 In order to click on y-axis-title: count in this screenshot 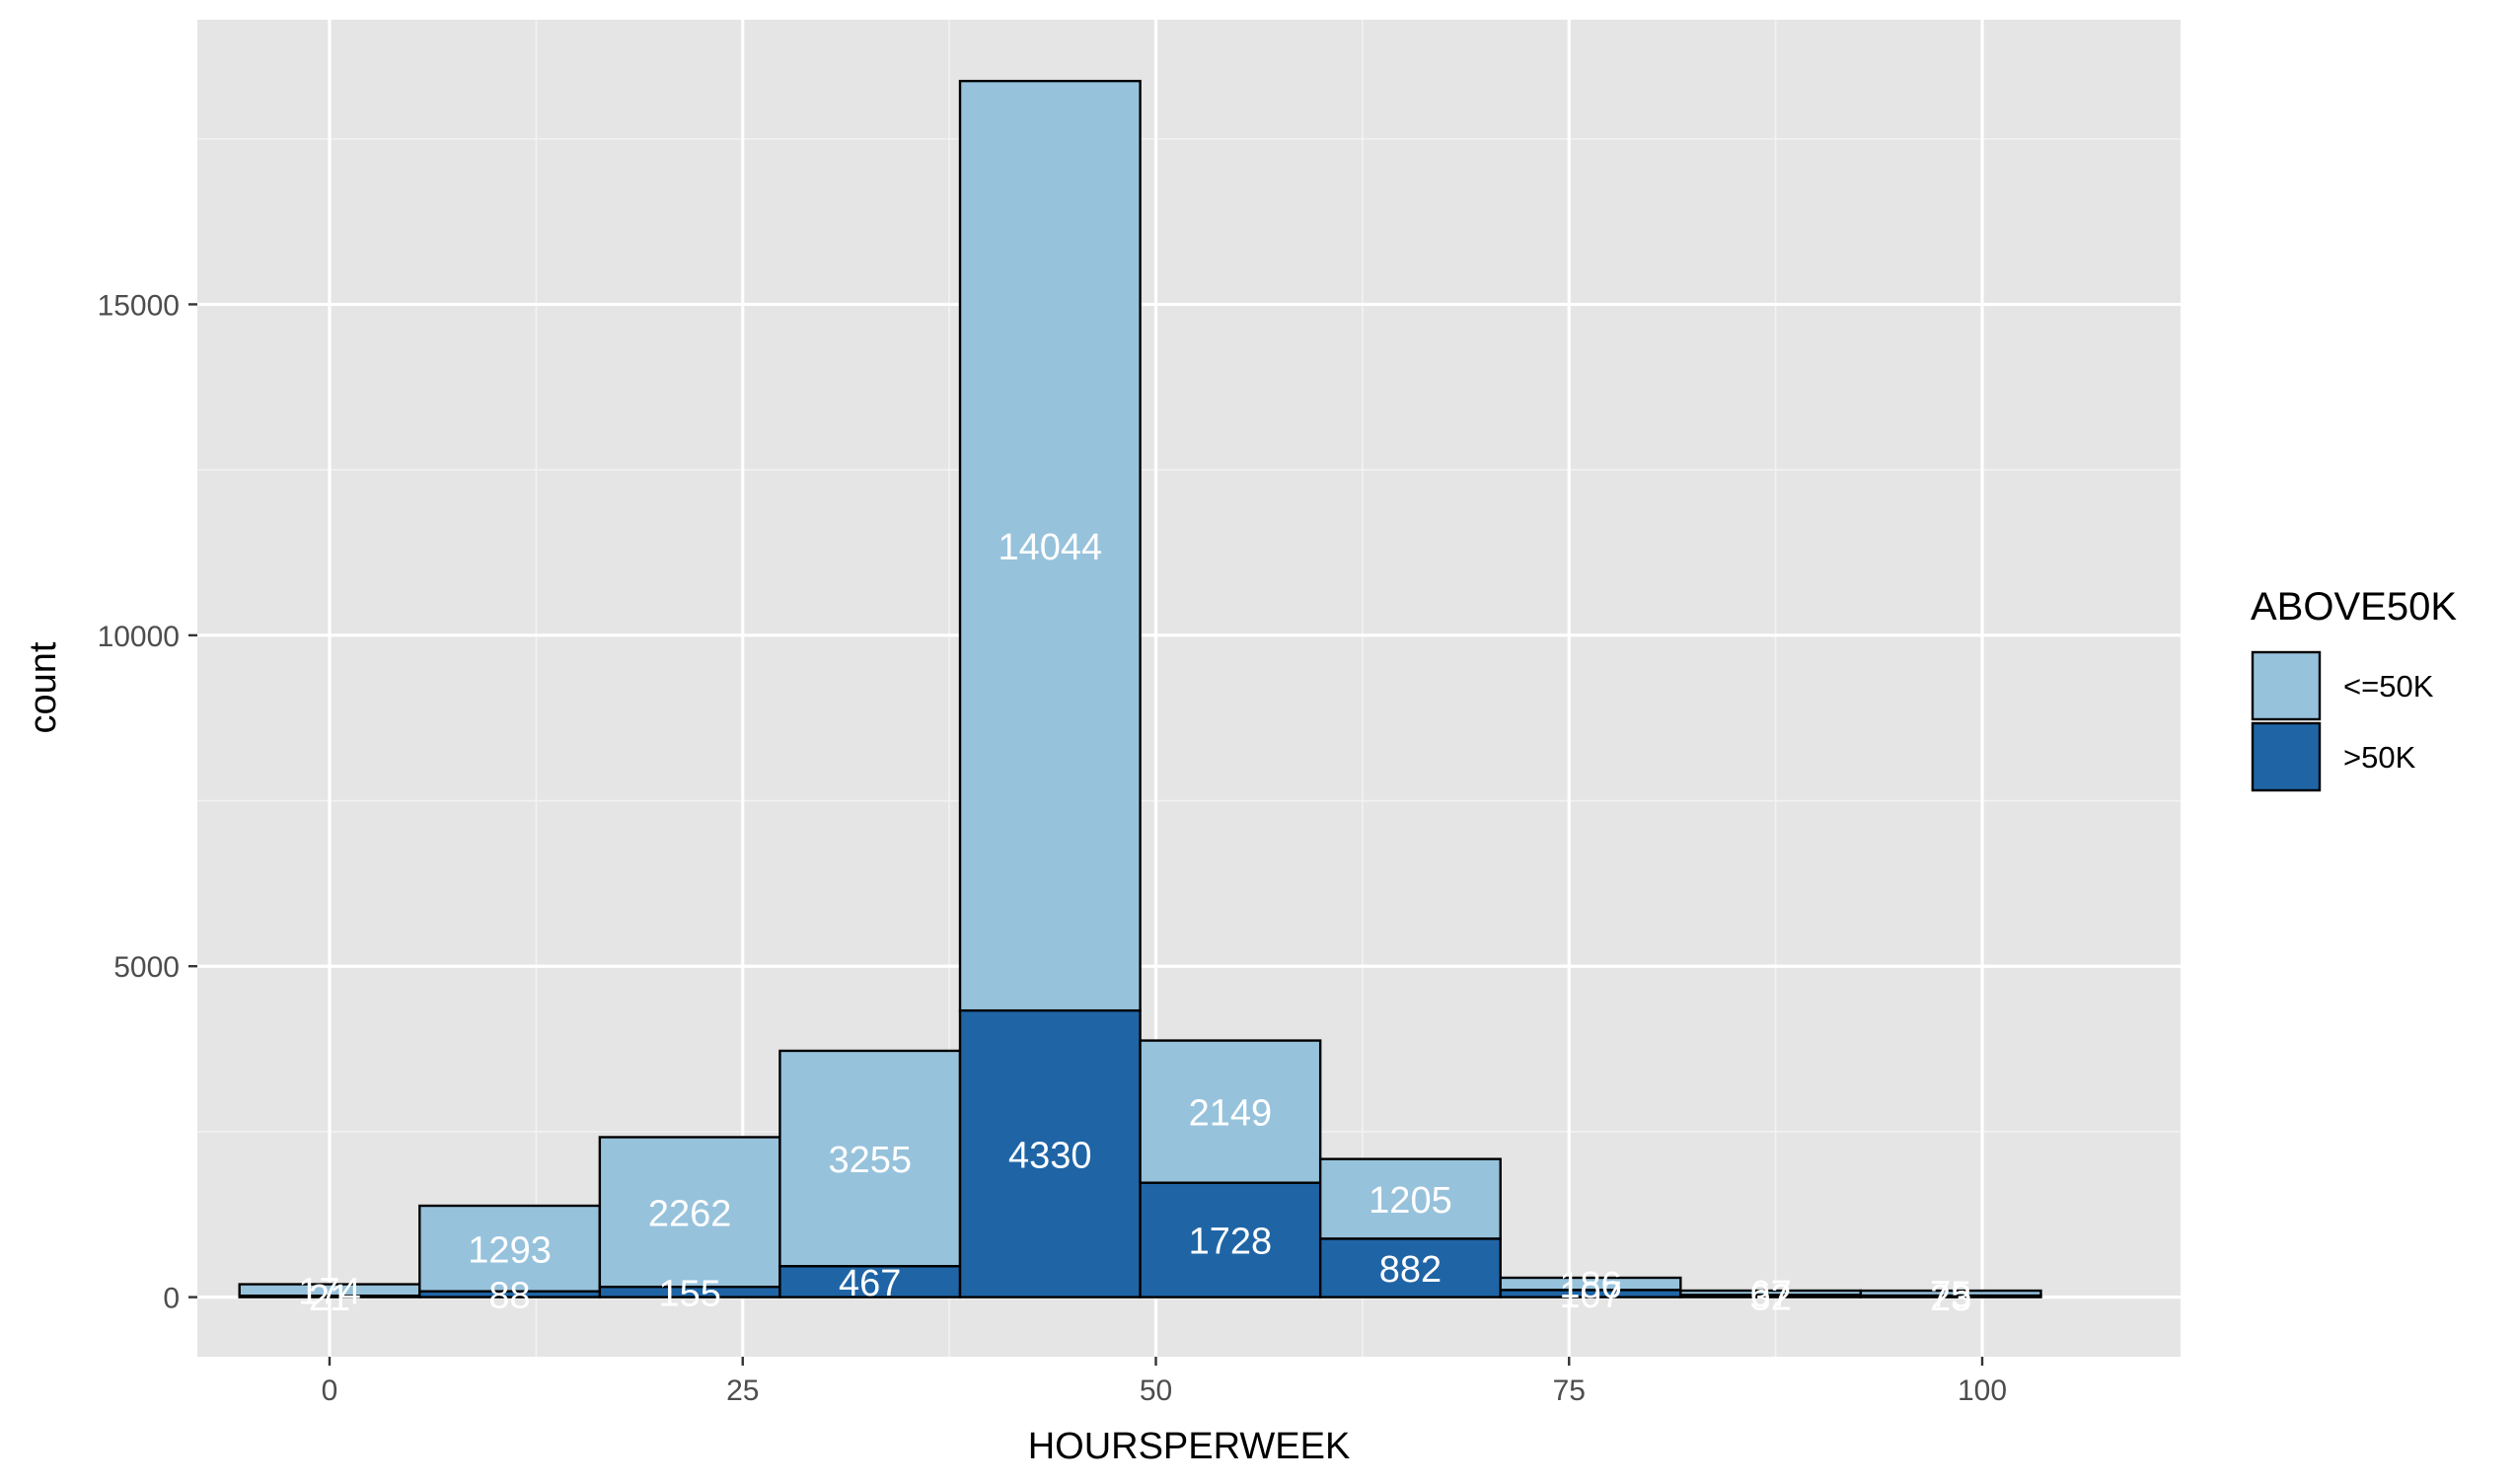, I will do `click(43, 687)`.